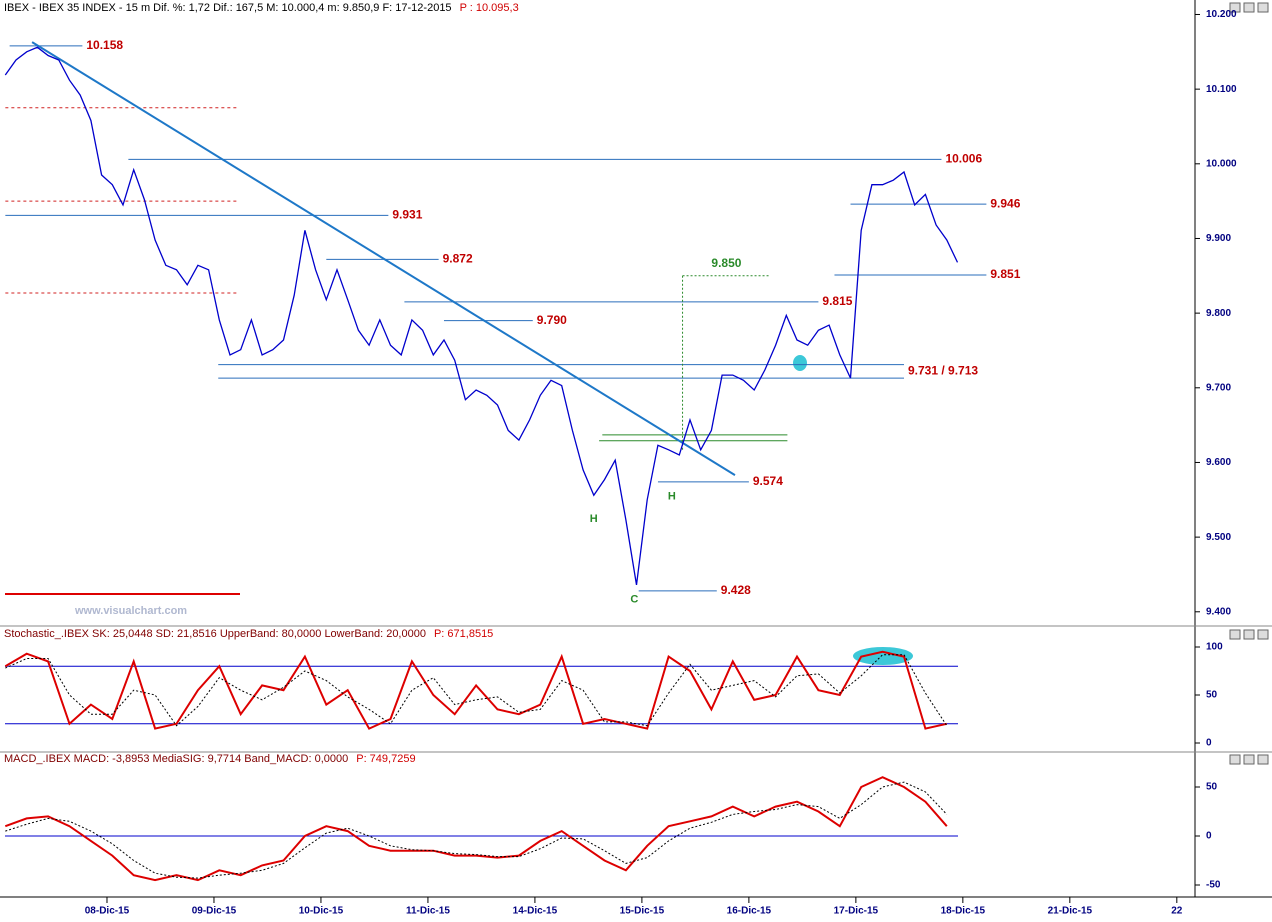  Describe the element at coordinates (1221, 89) in the screenshot. I see `y-tick-label: 10.100` at that location.